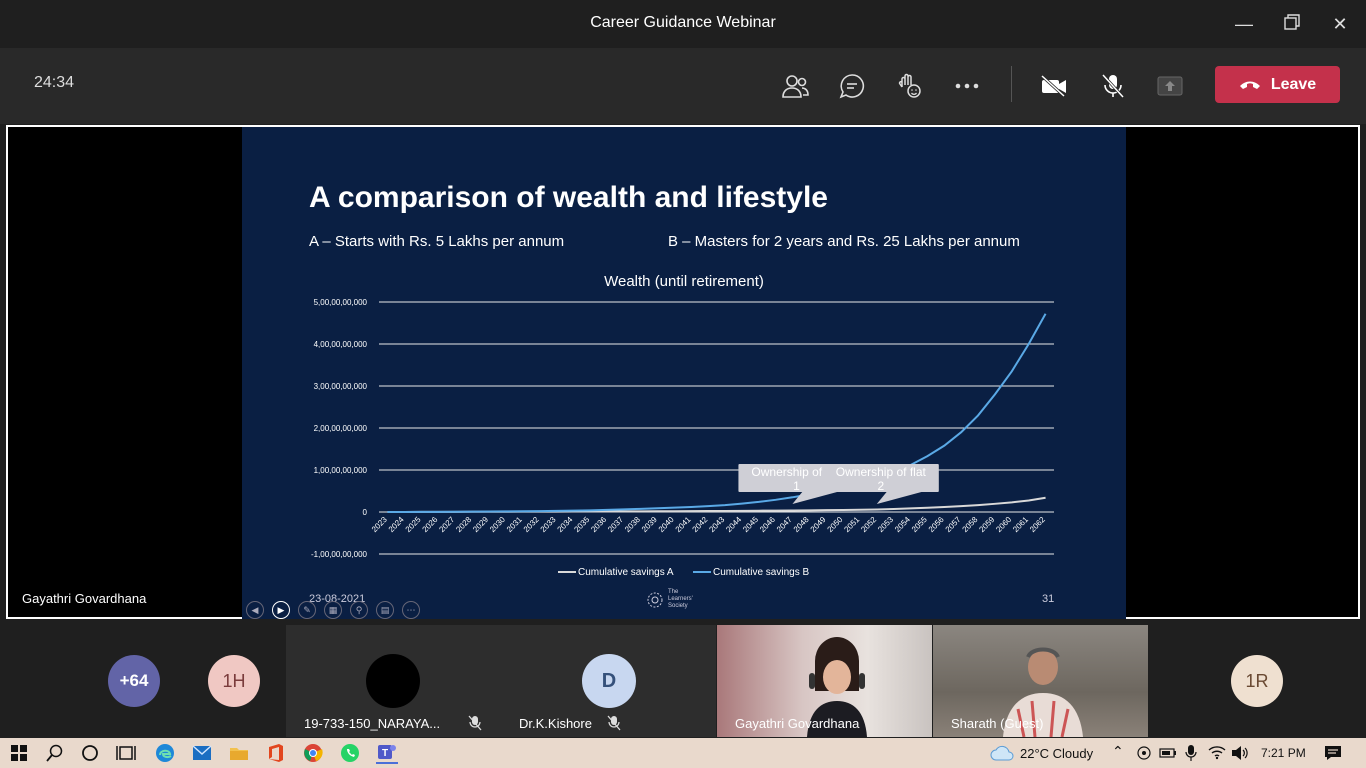 The width and height of the screenshot is (1366, 768). I want to click on pen-tool-button: ✎, so click(307, 610).